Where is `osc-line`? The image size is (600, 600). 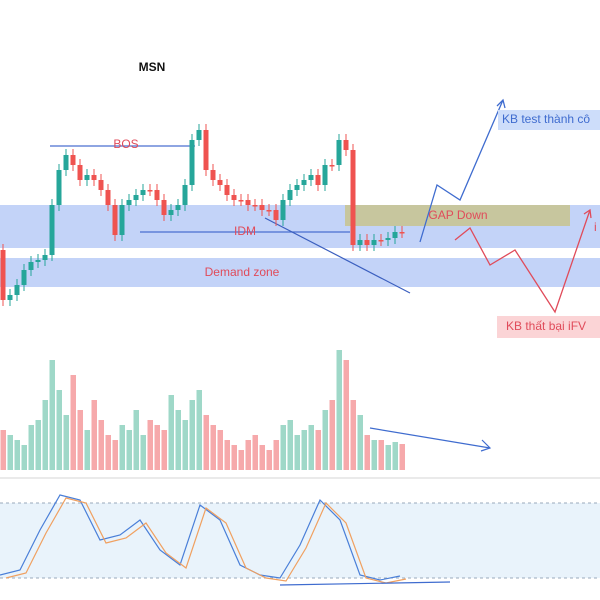
osc-line is located at coordinates (200, 537).